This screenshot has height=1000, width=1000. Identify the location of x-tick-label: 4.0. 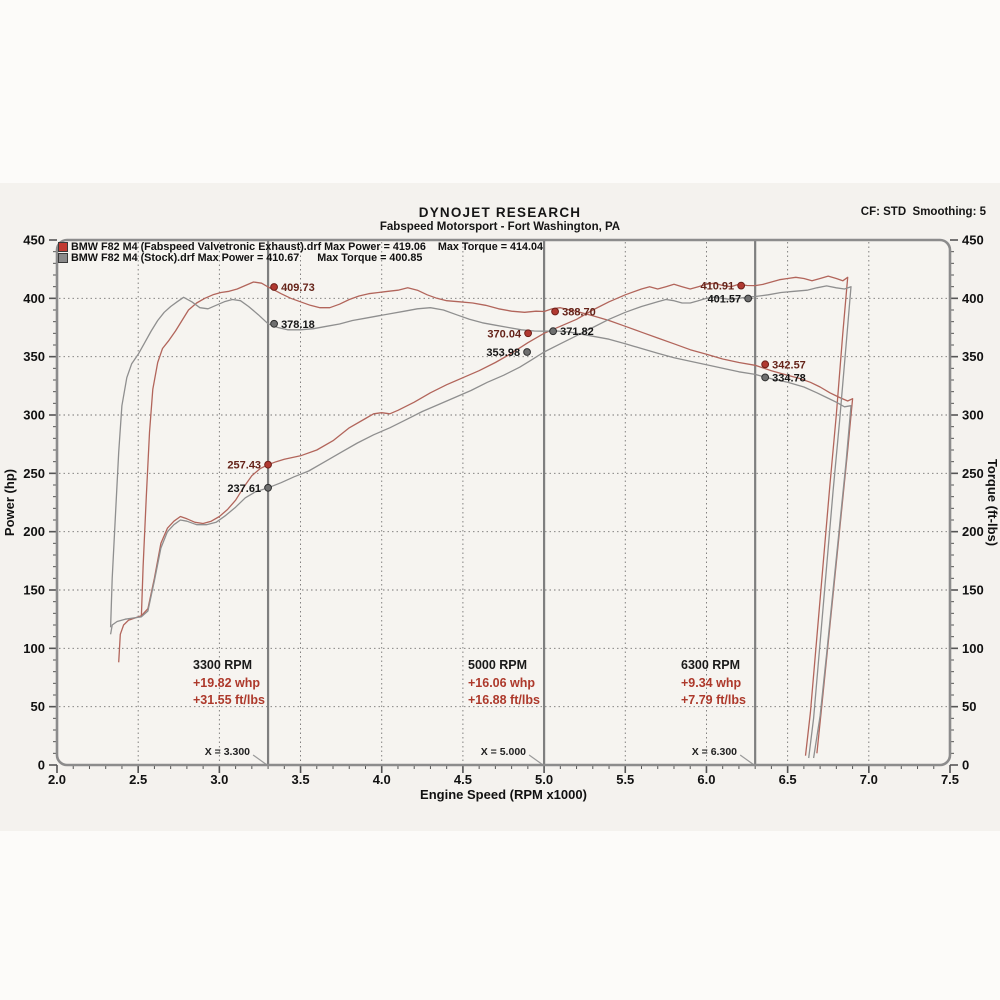
(382, 779).